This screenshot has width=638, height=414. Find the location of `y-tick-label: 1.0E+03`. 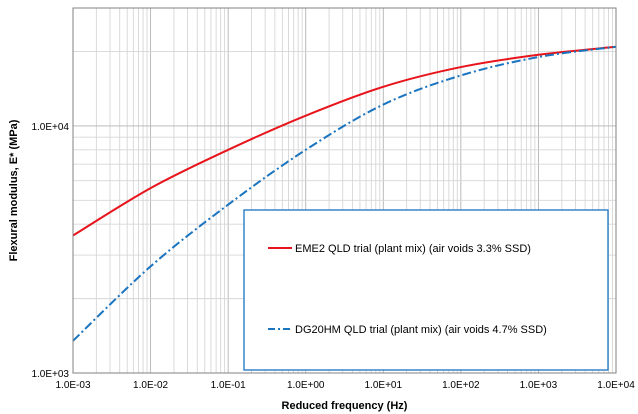

y-tick-label: 1.0E+03 is located at coordinates (50, 374).